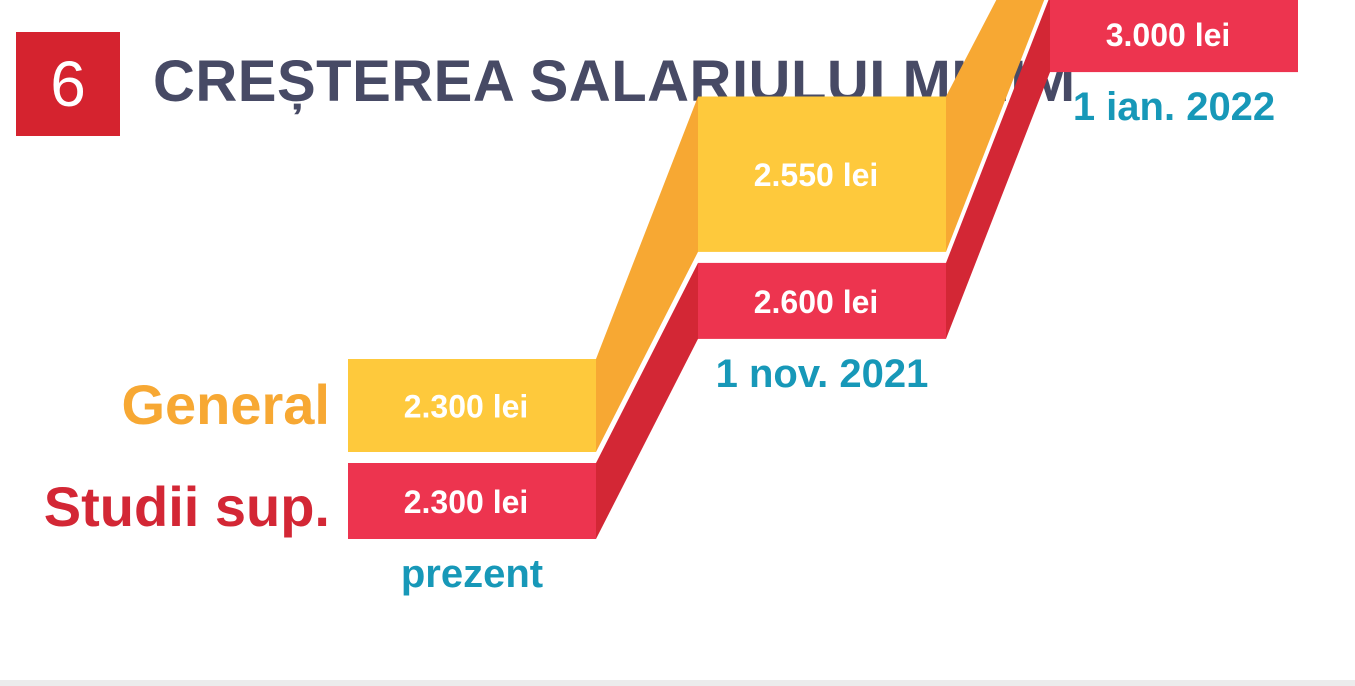 This screenshot has height=686, width=1355. I want to click on general-value-label-1: 2.550 lei, so click(816, 175).